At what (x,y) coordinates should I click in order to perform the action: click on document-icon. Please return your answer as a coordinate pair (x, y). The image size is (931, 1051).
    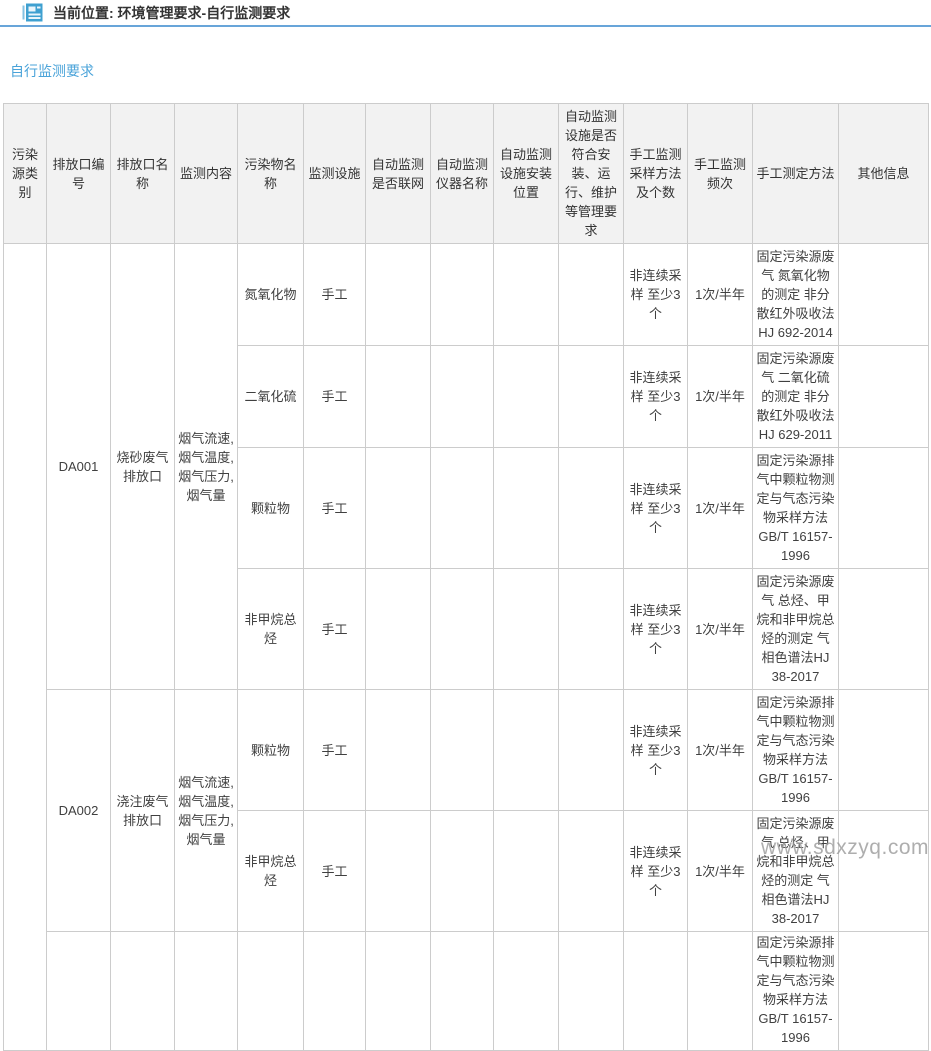
    Looking at the image, I should click on (32, 12).